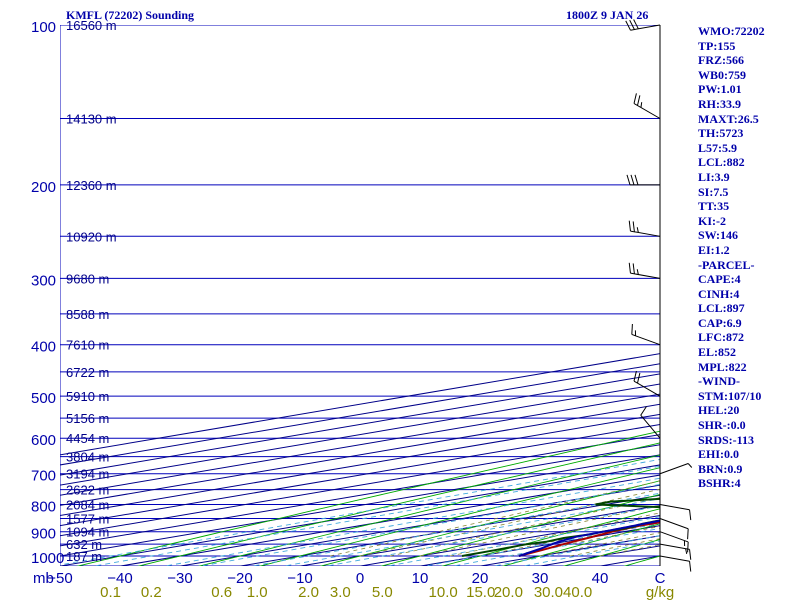  Describe the element at coordinates (722, 425) in the screenshot. I see `index-item: SHR-:0.0` at that location.